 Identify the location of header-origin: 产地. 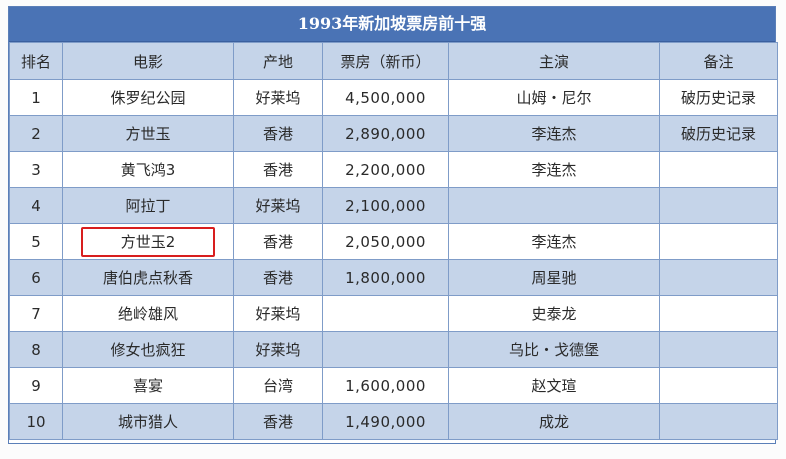
(278, 61).